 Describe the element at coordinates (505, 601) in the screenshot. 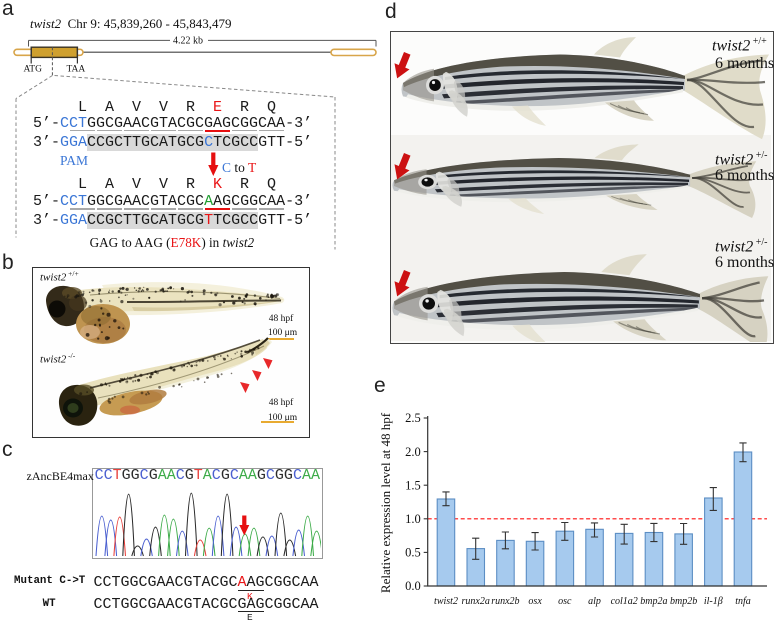

I see `svg-text: runx2b` at that location.